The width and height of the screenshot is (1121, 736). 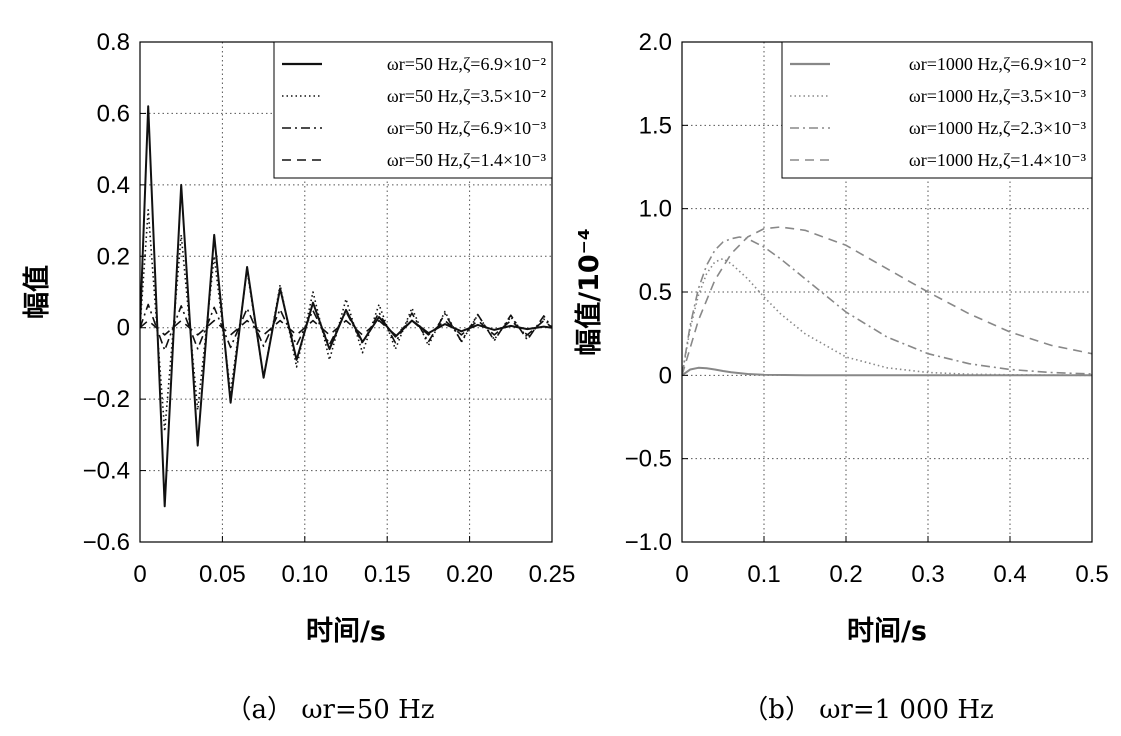 I want to click on legend-label-3: ωr=50 Hz,ζ=6.9×10⁻³, so click(x=467, y=128).